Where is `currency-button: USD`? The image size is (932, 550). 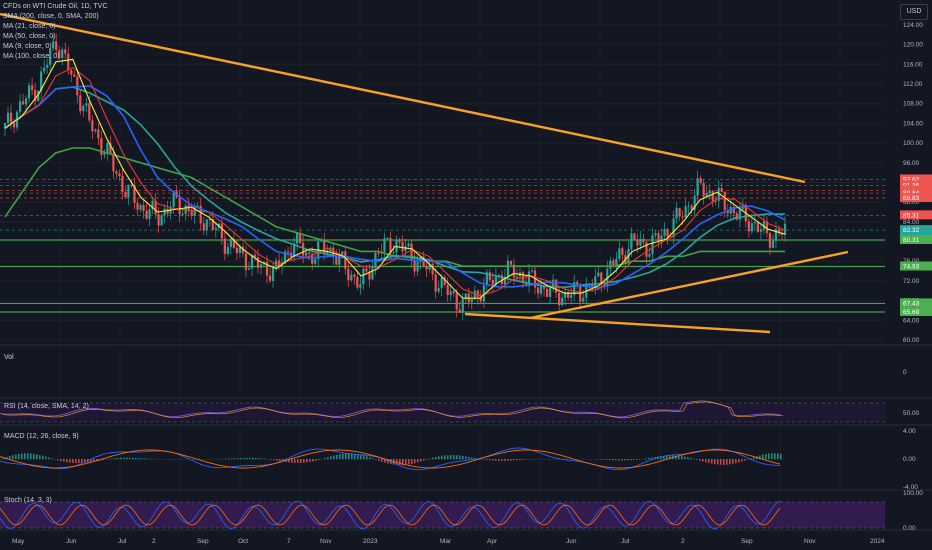 currency-button: USD is located at coordinates (914, 12).